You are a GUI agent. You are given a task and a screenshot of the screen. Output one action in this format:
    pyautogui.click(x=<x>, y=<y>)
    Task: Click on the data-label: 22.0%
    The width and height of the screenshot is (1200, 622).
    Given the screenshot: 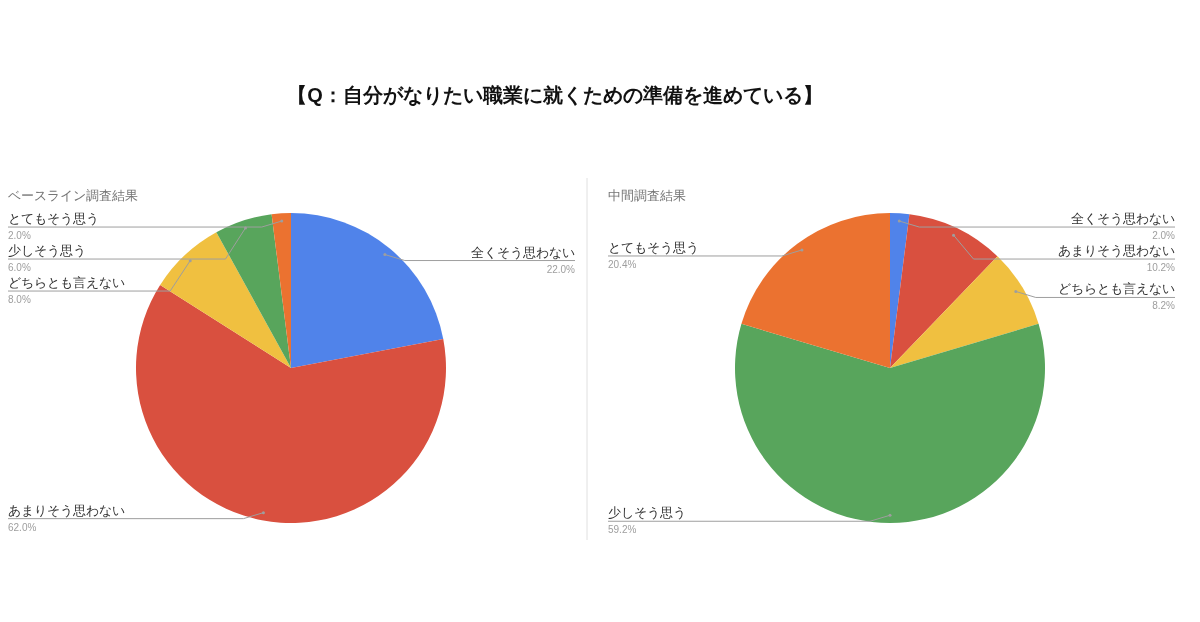 What is the action you would take?
    pyautogui.click(x=561, y=269)
    